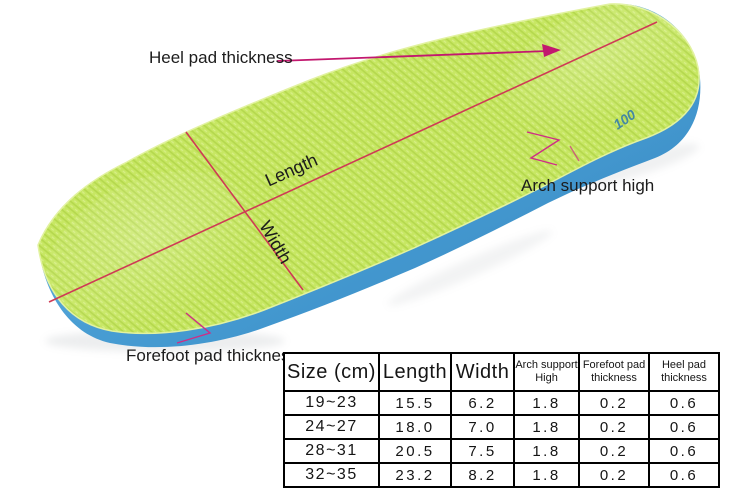 The width and height of the screenshot is (750, 500). Describe the element at coordinates (331, 372) in the screenshot. I see `col-header-size: Size (cm)` at that location.